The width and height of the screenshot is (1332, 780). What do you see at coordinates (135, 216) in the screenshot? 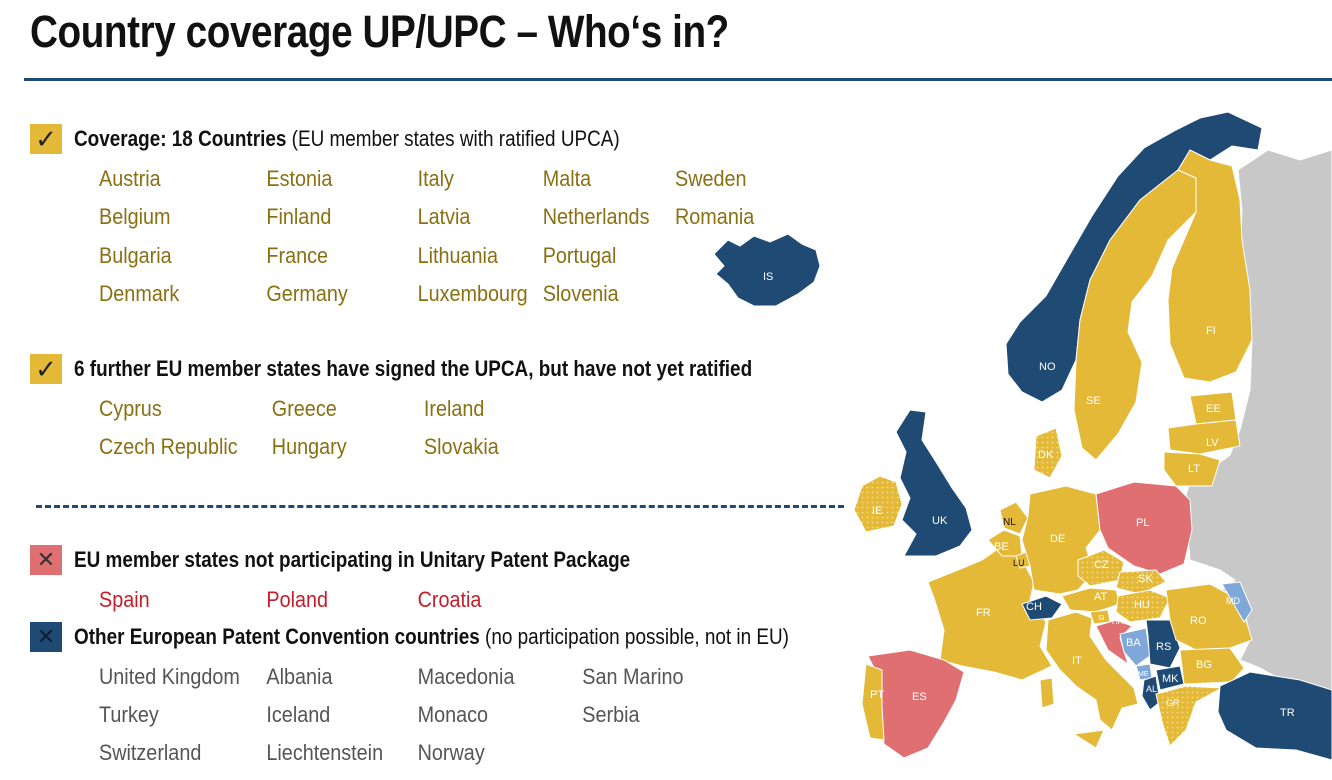
I see `country-item: Belgium` at bounding box center [135, 216].